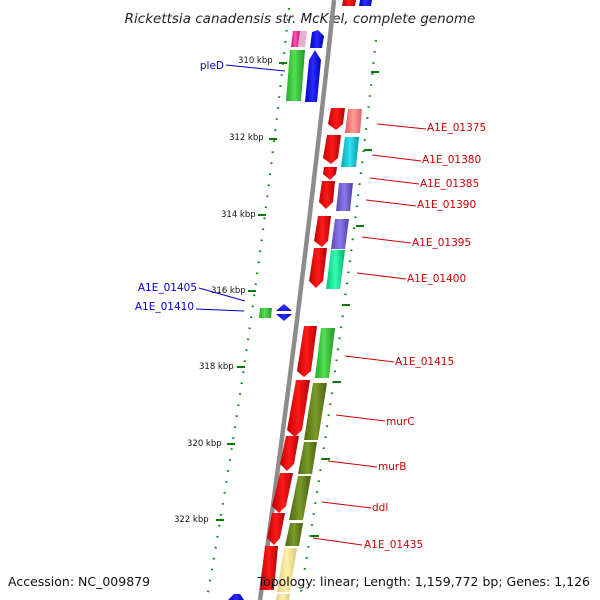 The width and height of the screenshot is (600, 600). What do you see at coordinates (282, 493) in the screenshot?
I see `gene-ddl-red` at bounding box center [282, 493].